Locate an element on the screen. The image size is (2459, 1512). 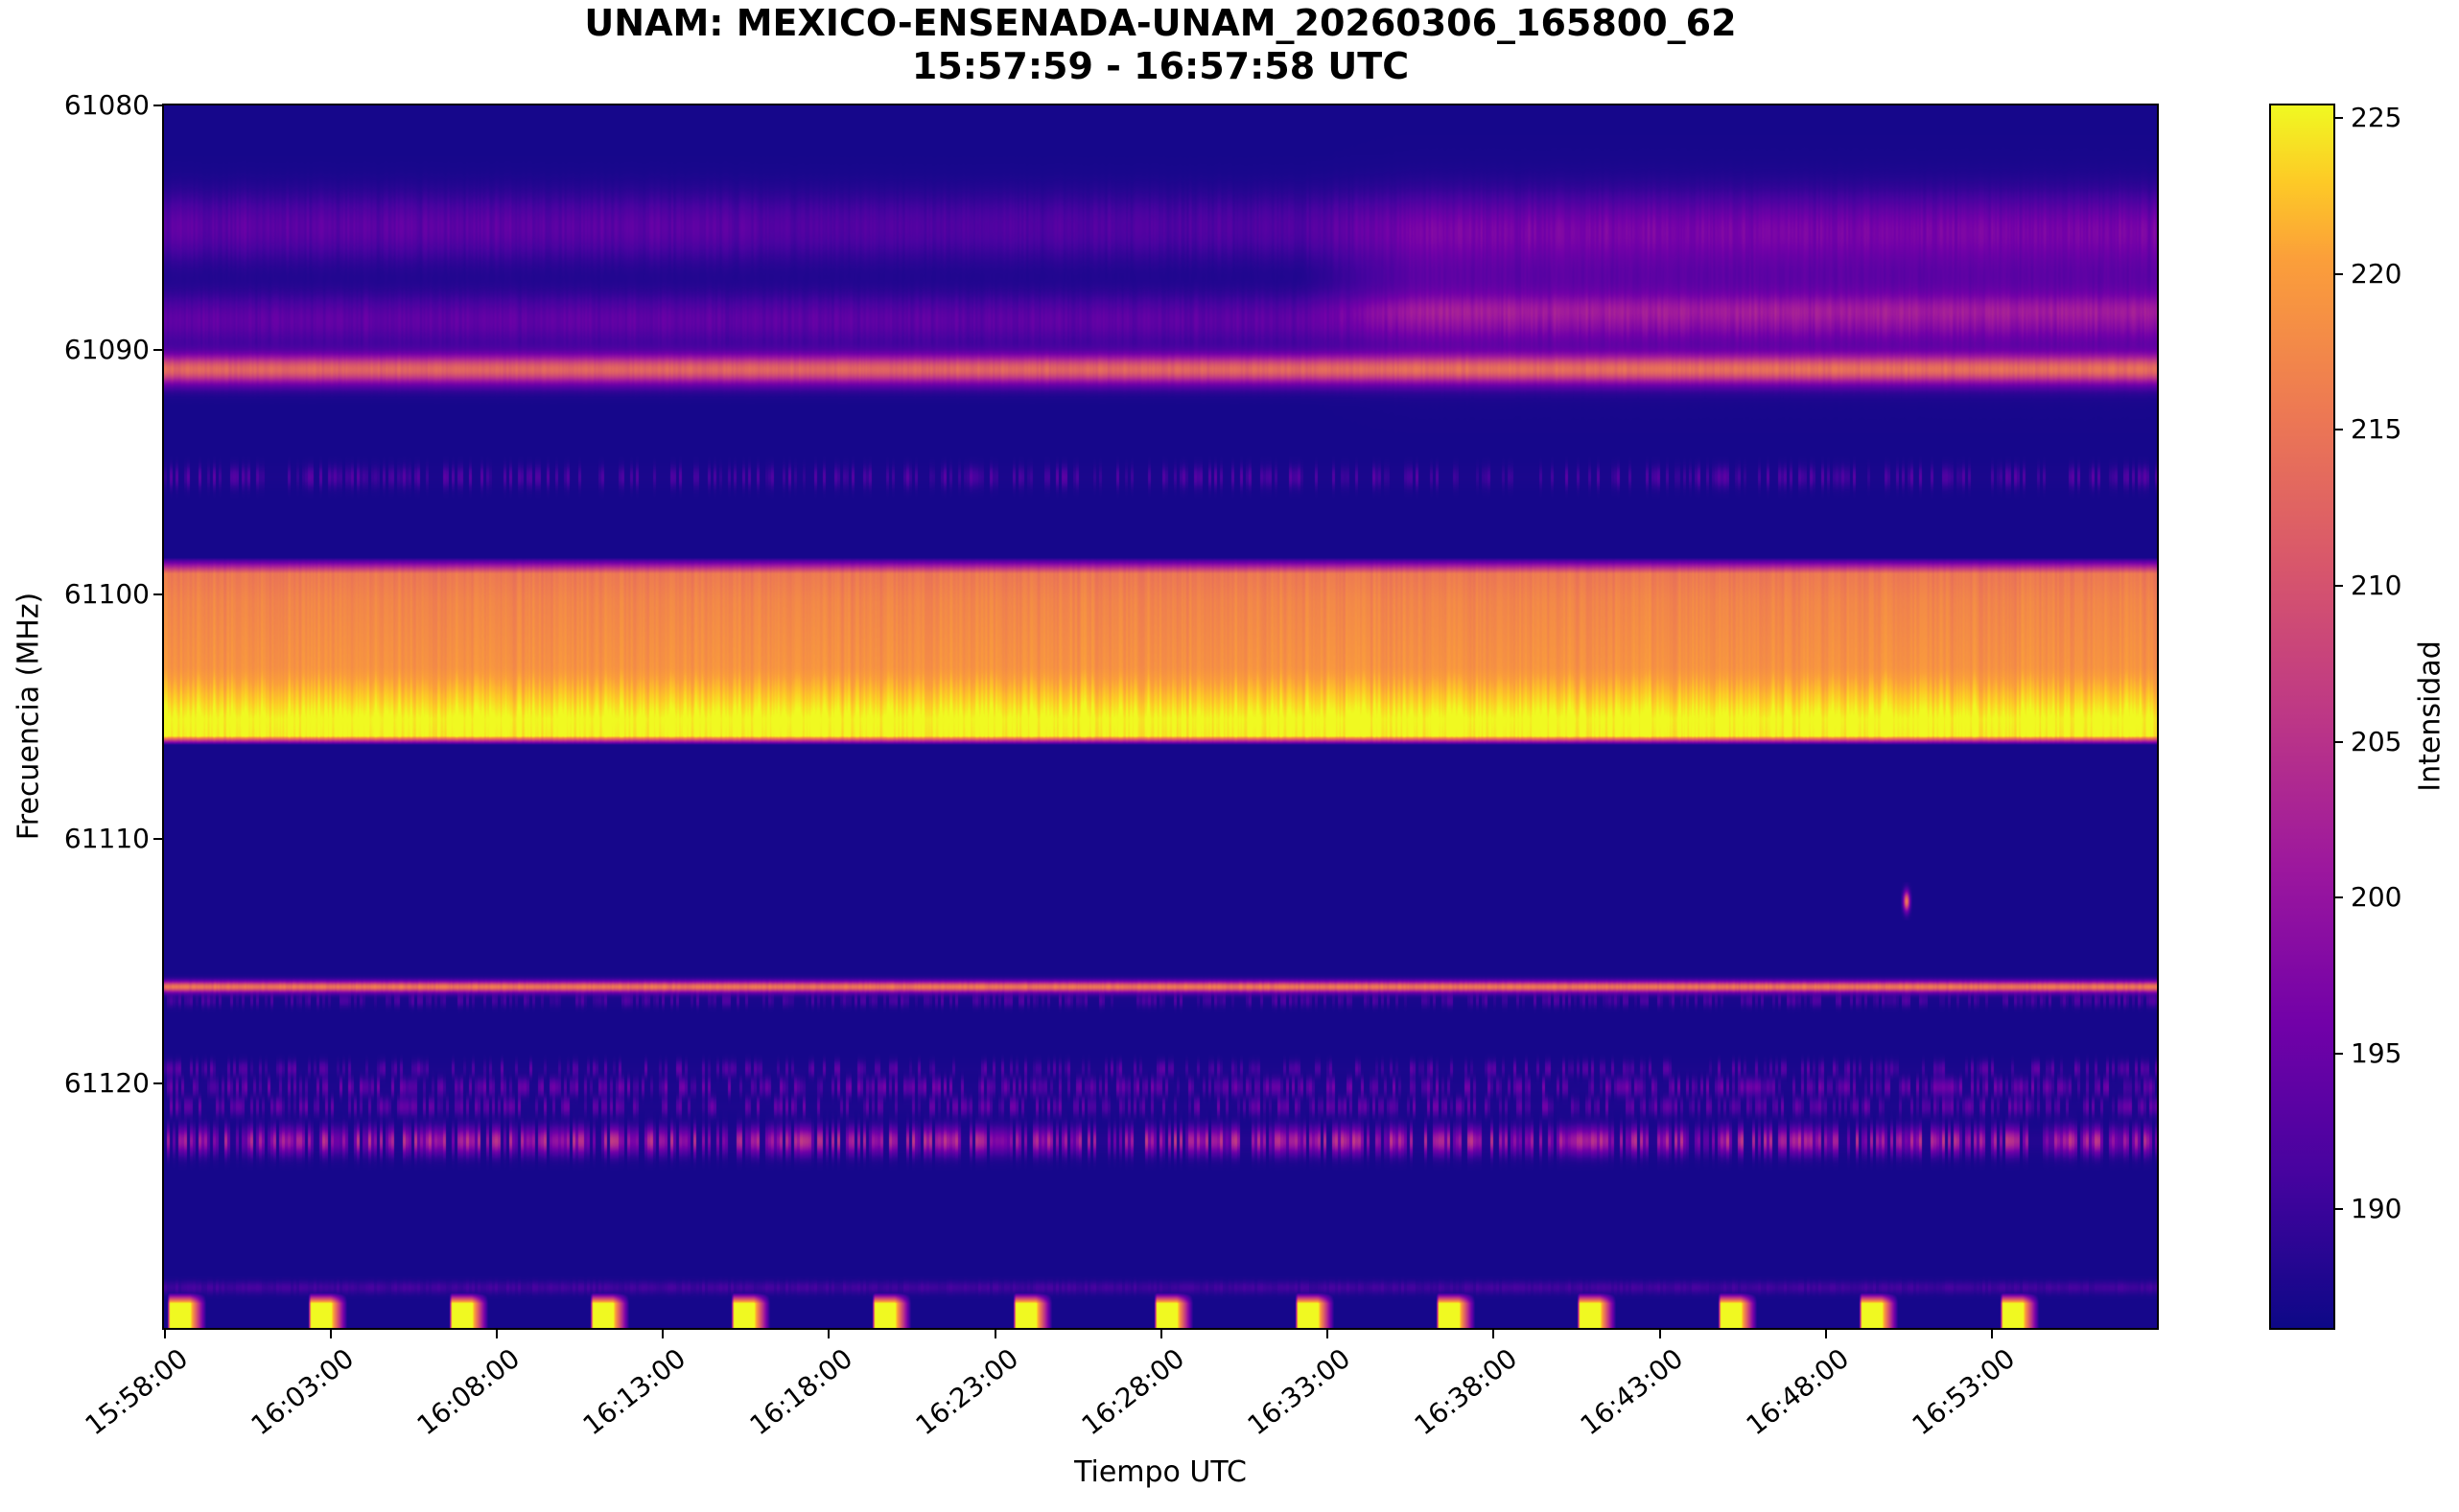
y-tick-label: 61100 is located at coordinates (106, 594).